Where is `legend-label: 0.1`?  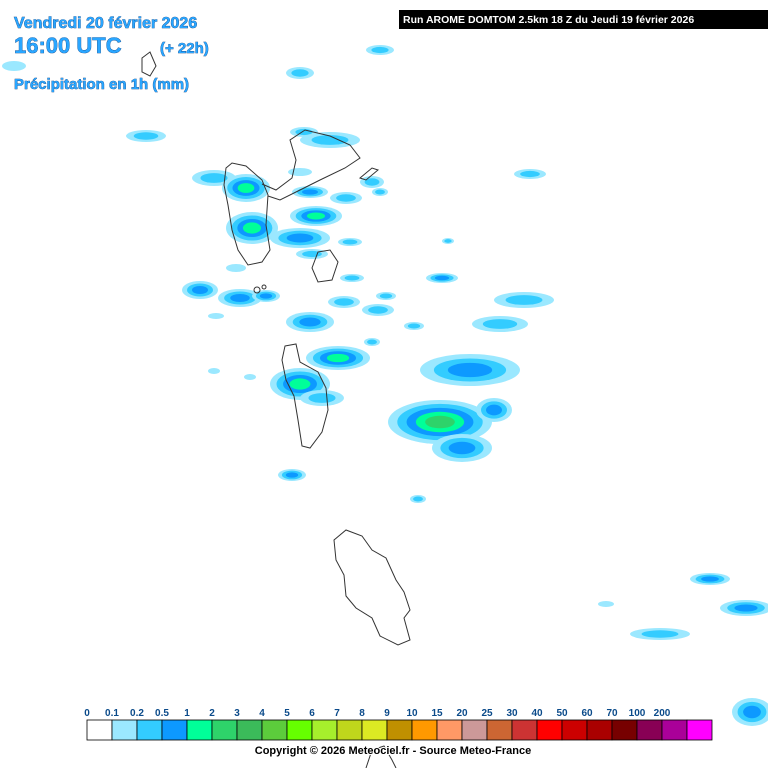 legend-label: 0.1 is located at coordinates (112, 713).